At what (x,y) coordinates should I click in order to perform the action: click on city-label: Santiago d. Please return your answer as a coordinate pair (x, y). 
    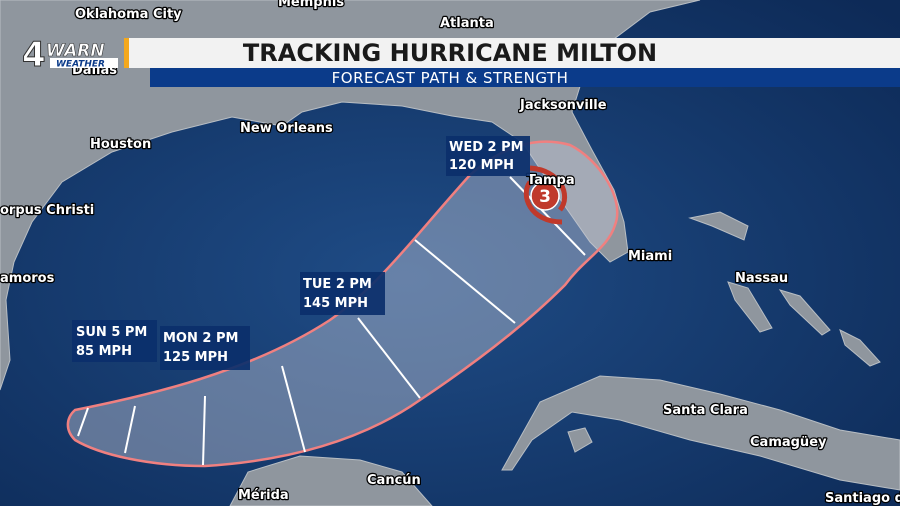
    Looking at the image, I should click on (862, 498).